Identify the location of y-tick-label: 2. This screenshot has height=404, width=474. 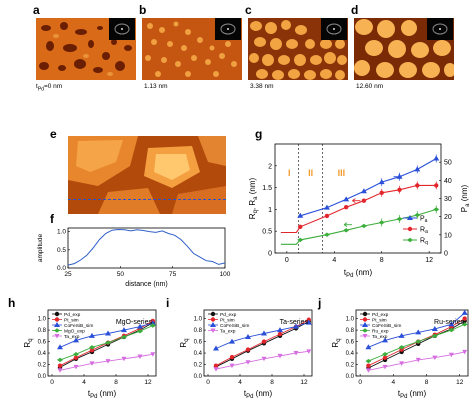
(270, 166).